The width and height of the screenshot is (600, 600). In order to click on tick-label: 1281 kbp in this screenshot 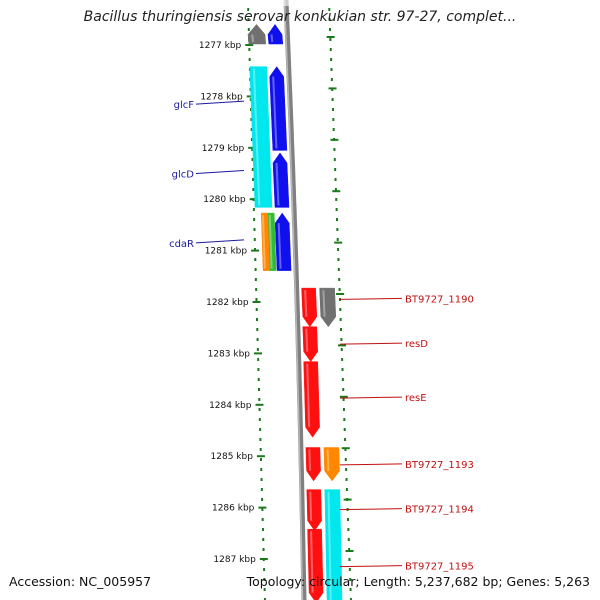, I will do `click(226, 252)`.